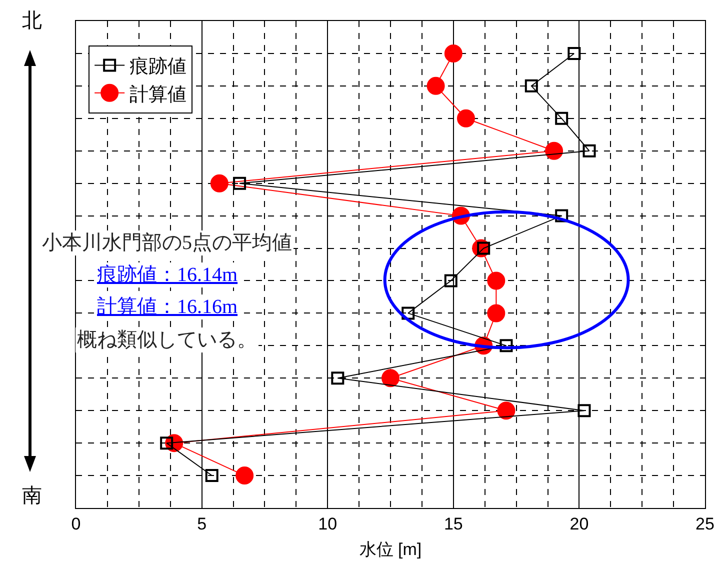 The width and height of the screenshot is (716, 585). Describe the element at coordinates (579, 524) in the screenshot. I see `x-tick-label: 20` at that location.